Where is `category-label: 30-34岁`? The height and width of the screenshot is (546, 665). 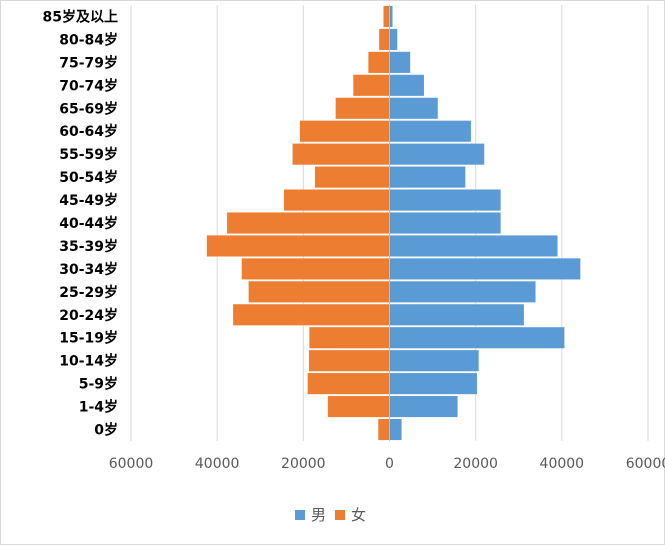 category-label: 30-34岁 is located at coordinates (88, 269).